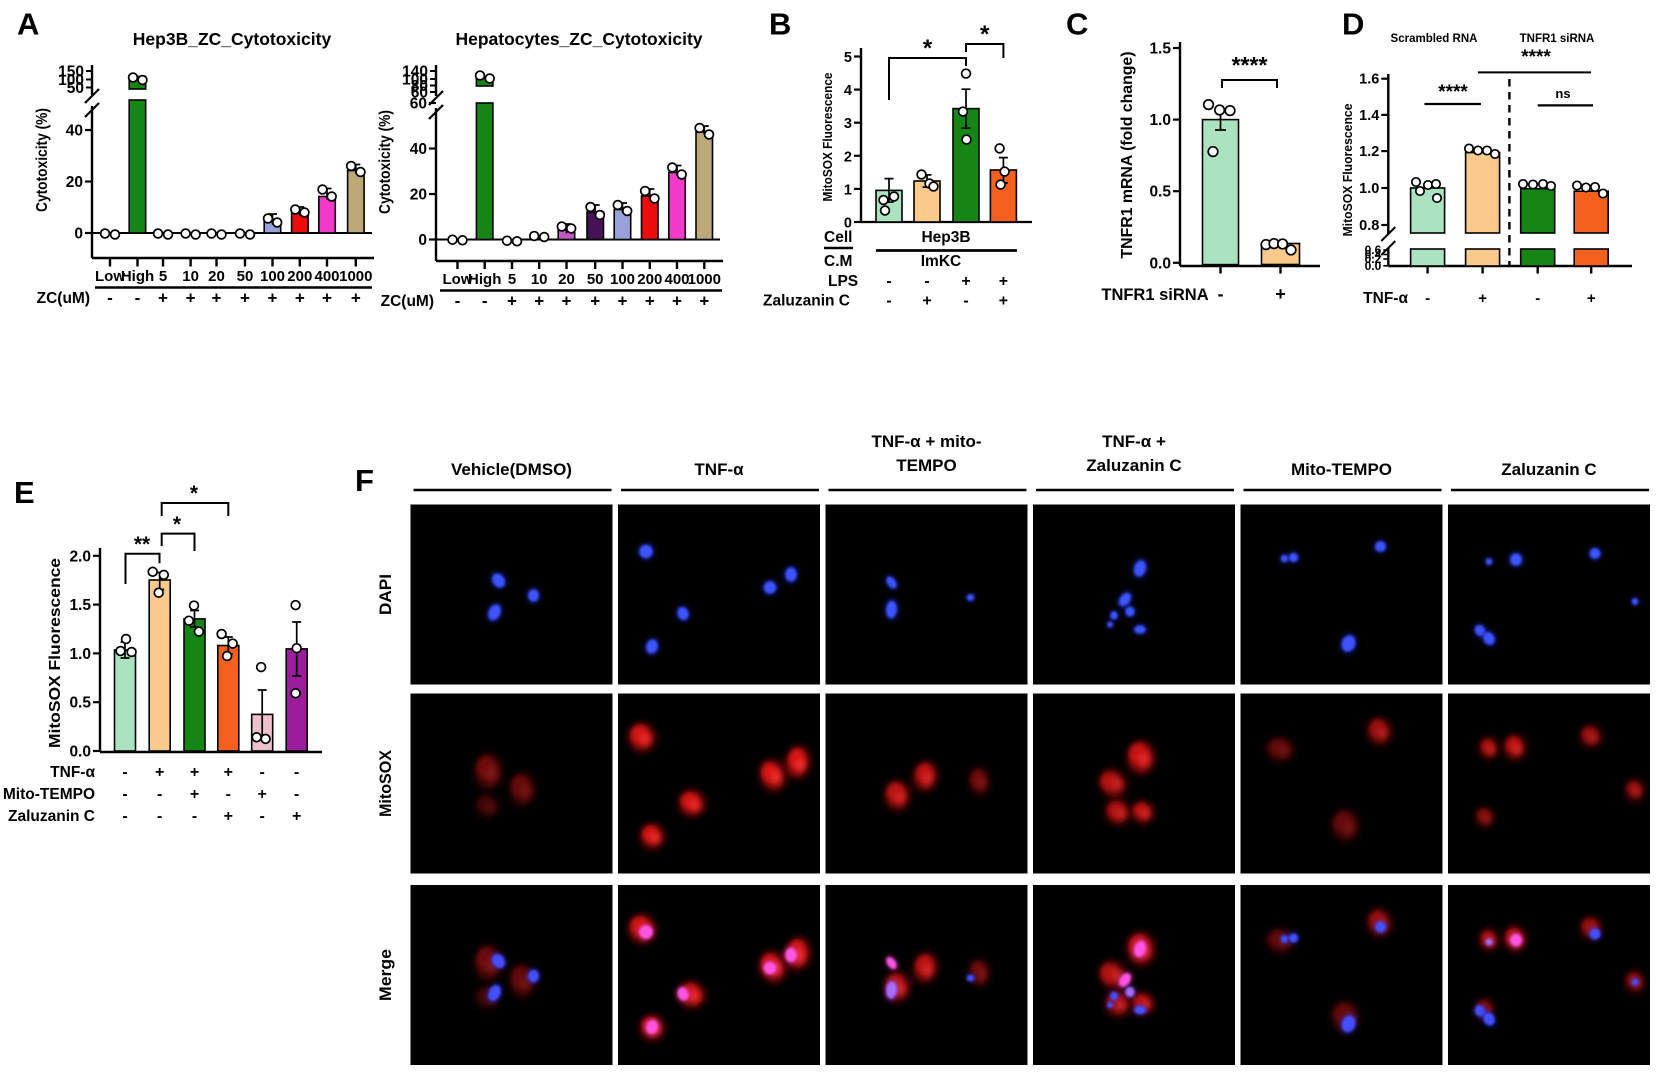 The image size is (1663, 1080). What do you see at coordinates (232, 39) in the screenshot?
I see `svg-text: Hep3B_ZC_Cytotoxicity` at bounding box center [232, 39].